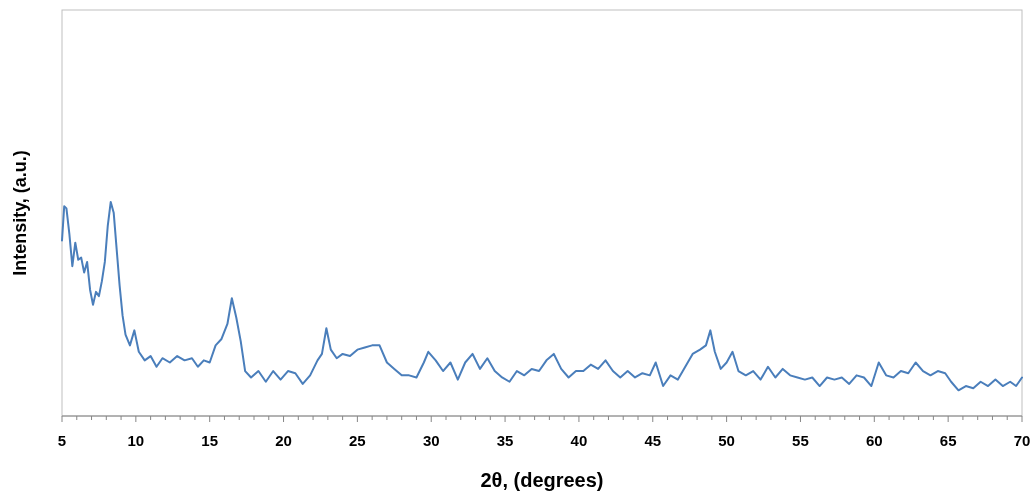 The width and height of the screenshot is (1036, 499). I want to click on x-tick-label: 45, so click(653, 440).